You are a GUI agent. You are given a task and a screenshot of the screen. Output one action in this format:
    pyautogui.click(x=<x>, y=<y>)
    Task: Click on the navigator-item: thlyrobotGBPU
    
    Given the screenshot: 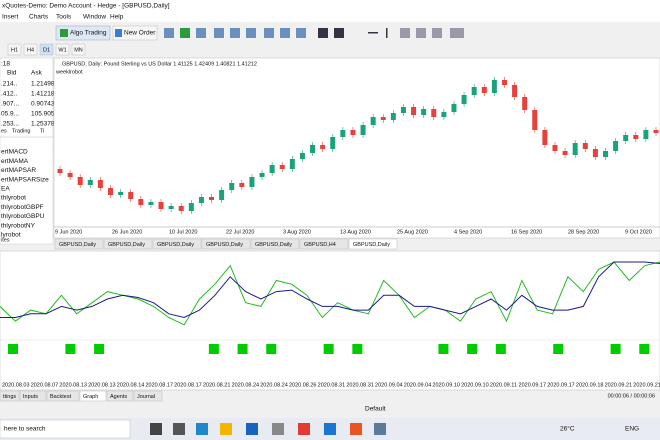 What is the action you would take?
    pyautogui.click(x=23, y=216)
    